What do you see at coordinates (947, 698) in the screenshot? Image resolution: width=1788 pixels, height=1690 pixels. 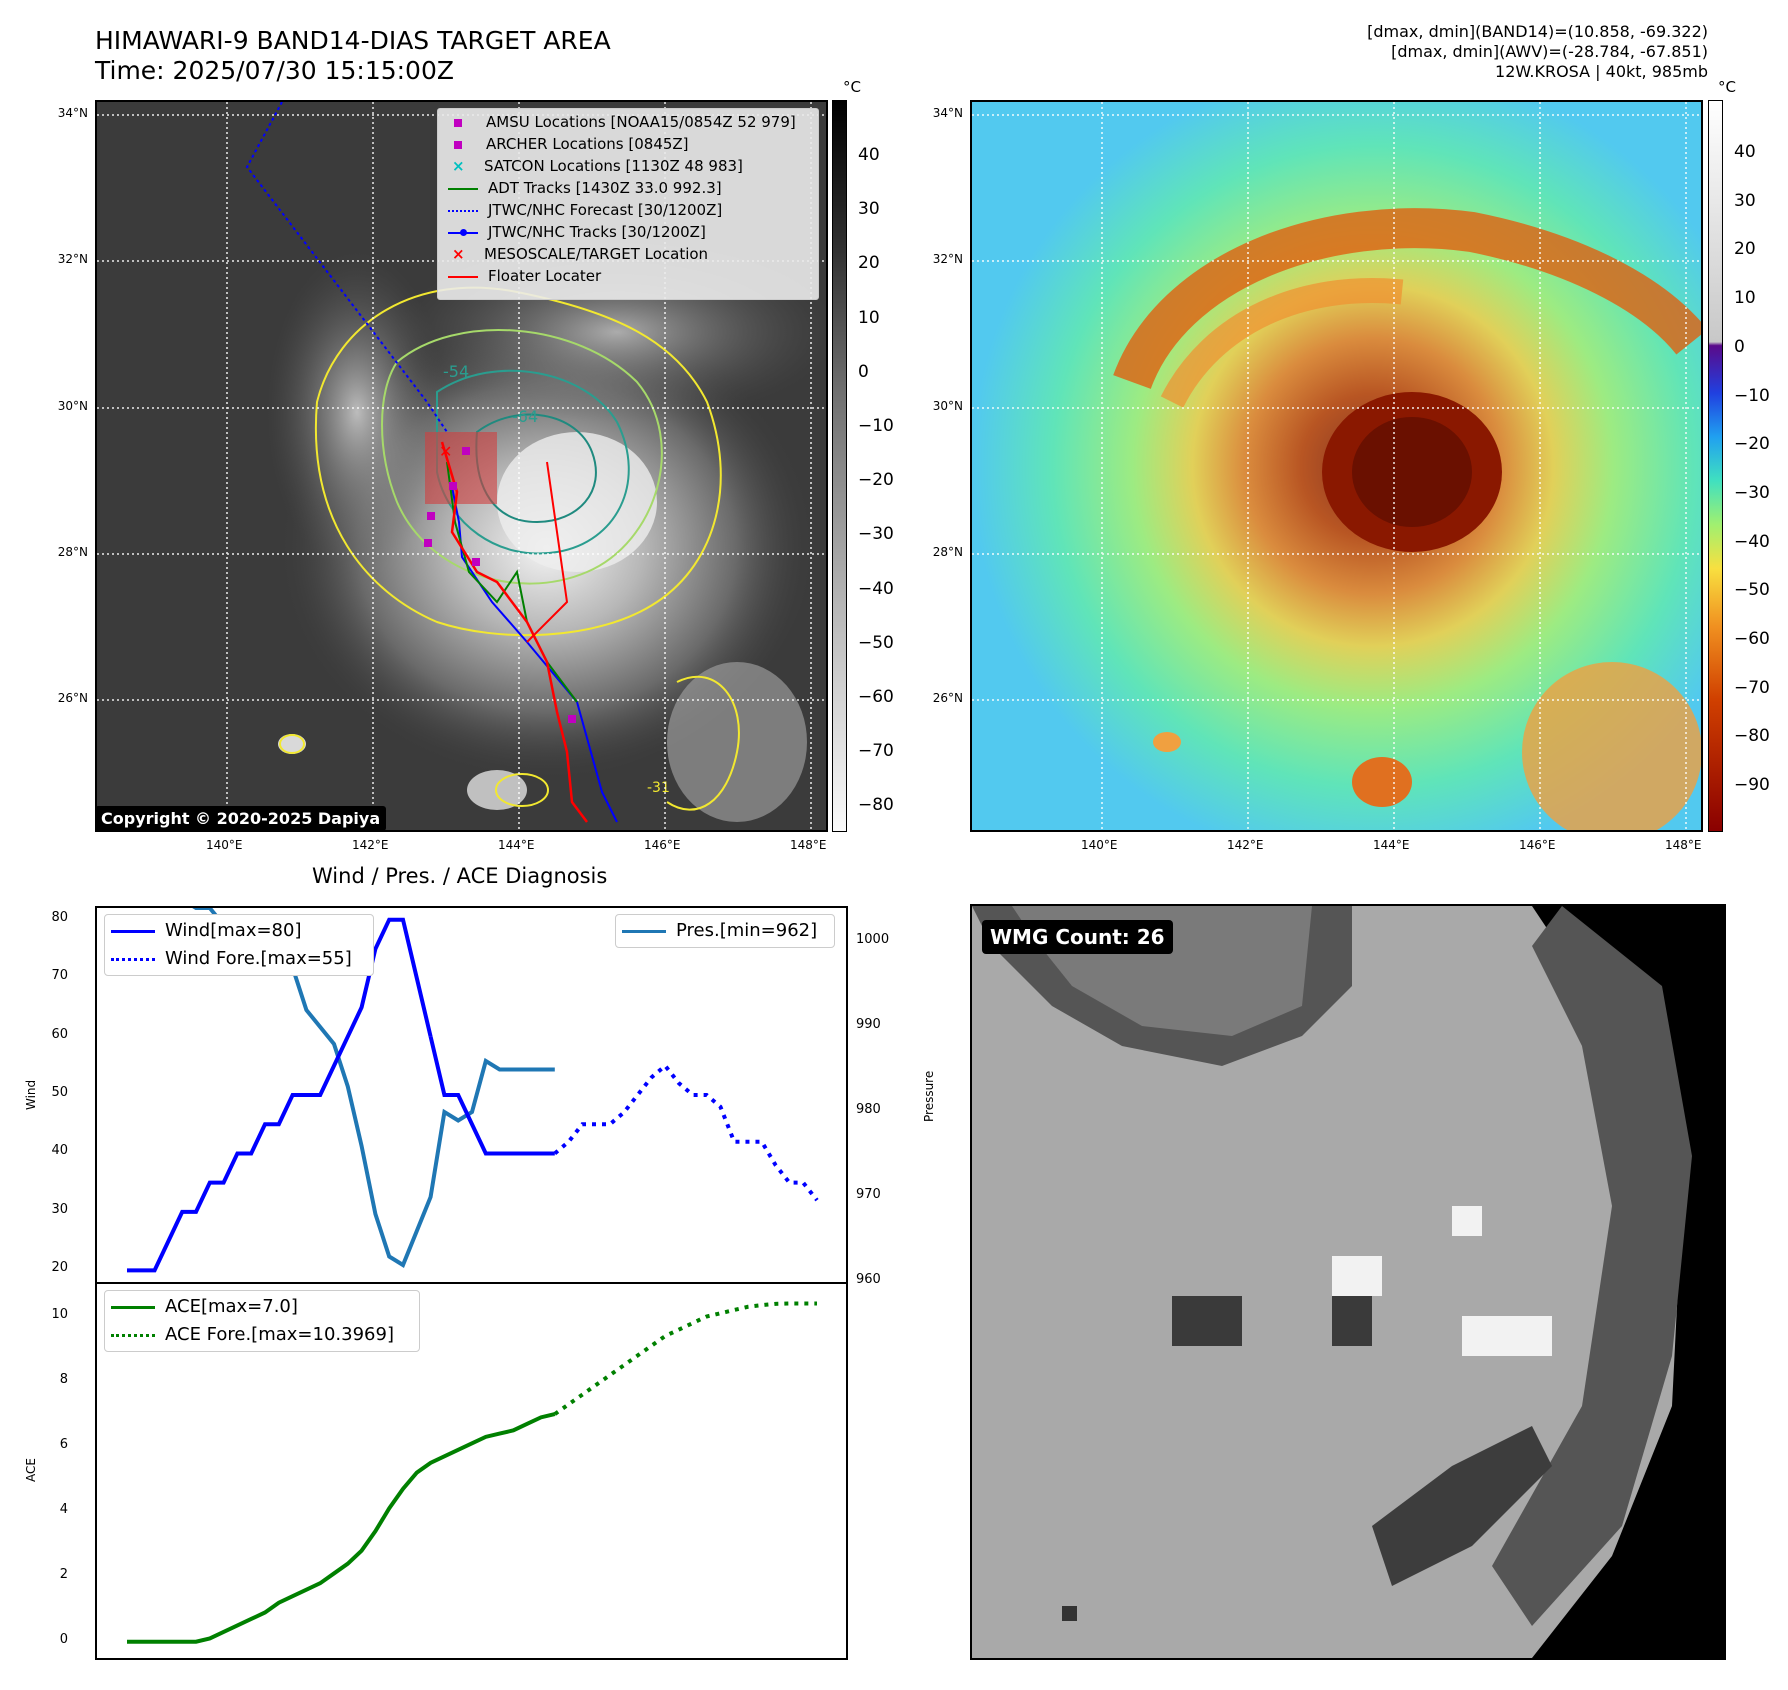 I see `lat-label-26-right: 26°N` at bounding box center [947, 698].